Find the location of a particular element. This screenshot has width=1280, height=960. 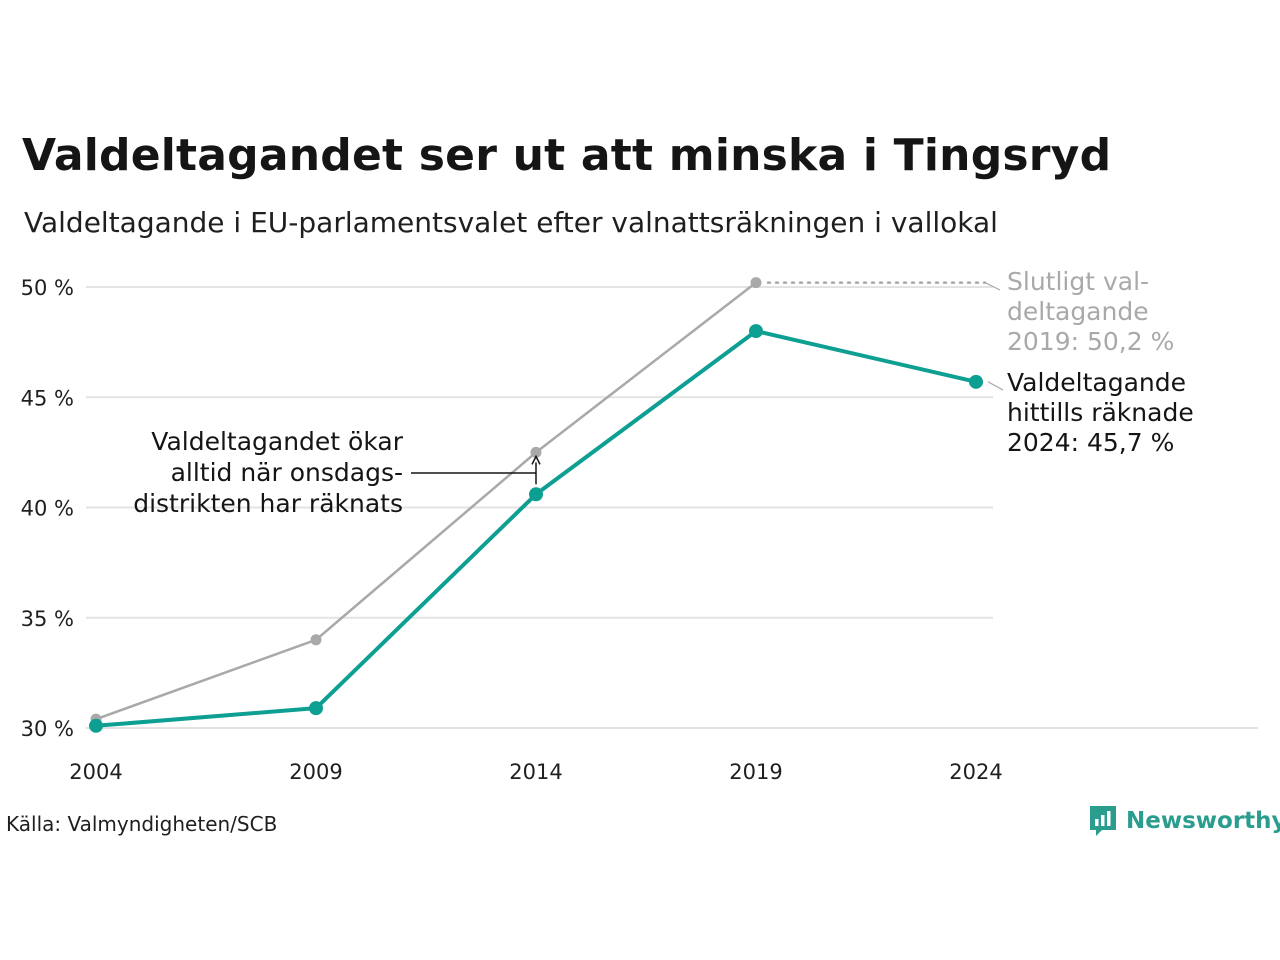

final-label-line: 2019: 50,2 % is located at coordinates (1090, 341).